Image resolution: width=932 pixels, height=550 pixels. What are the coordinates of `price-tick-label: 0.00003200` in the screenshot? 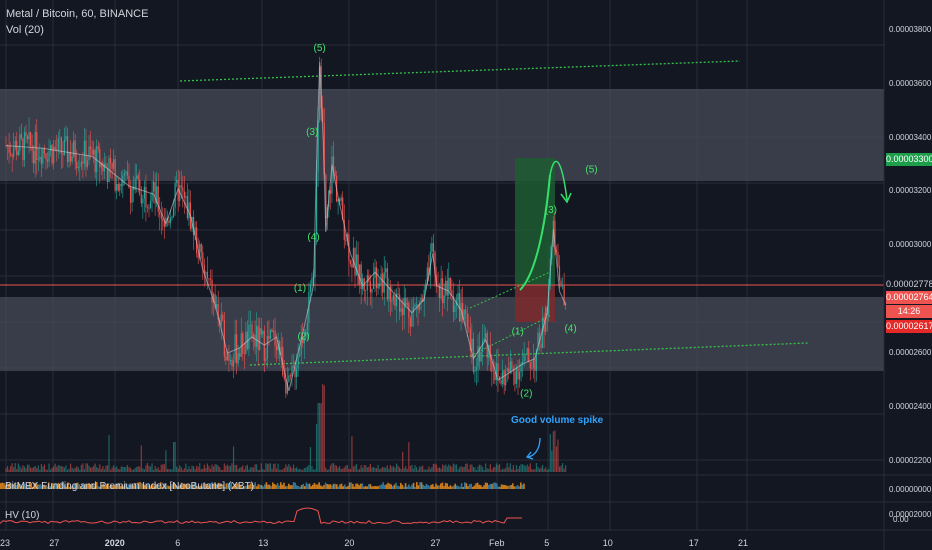 It's located at (910, 191).